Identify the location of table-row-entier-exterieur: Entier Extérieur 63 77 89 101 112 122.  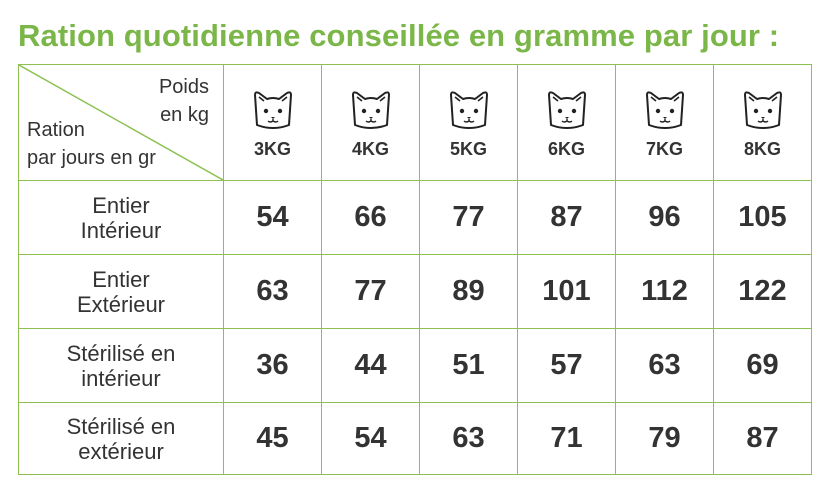
(415, 291).